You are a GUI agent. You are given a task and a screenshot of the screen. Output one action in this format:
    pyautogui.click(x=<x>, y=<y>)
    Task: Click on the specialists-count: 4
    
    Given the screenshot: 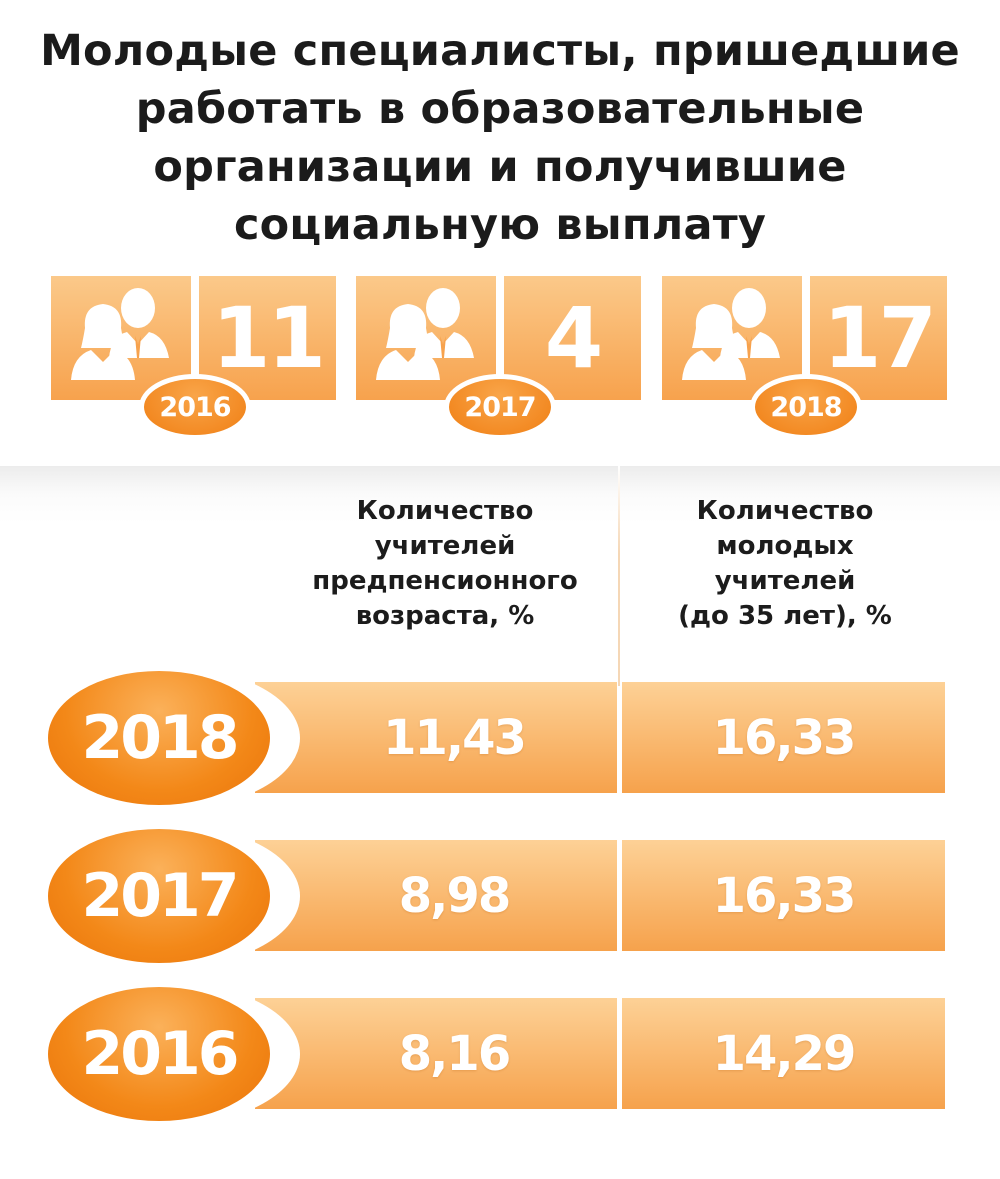 What is the action you would take?
    pyautogui.click(x=573, y=338)
    